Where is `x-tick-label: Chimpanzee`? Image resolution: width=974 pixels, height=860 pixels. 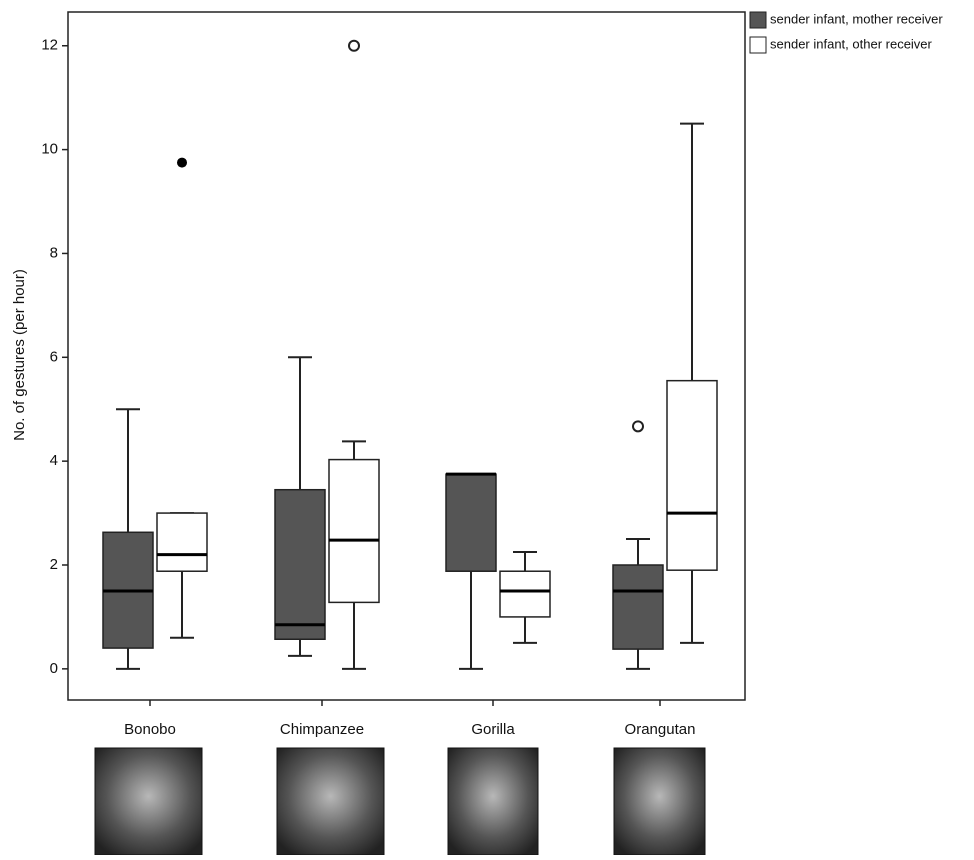 x-tick-label: Chimpanzee is located at coordinates (322, 729).